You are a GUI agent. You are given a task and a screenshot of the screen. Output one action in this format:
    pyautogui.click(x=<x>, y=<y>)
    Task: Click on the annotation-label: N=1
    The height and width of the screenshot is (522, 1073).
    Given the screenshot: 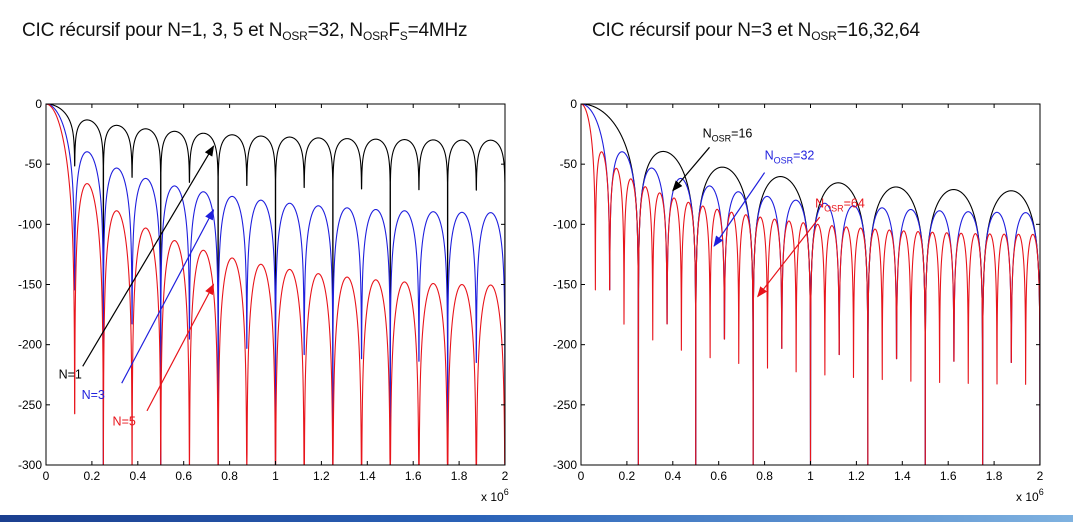 What is the action you would take?
    pyautogui.click(x=70, y=374)
    